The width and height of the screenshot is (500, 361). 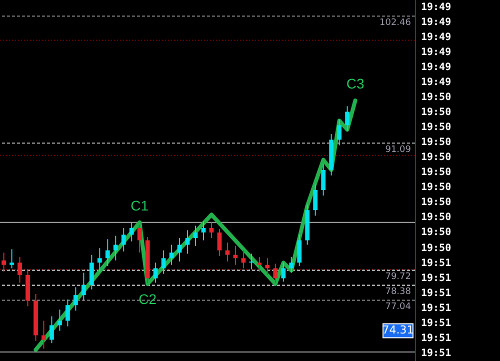 What do you see at coordinates (396, 23) in the screenshot?
I see `ref-line-label: 102.46` at bounding box center [396, 23].